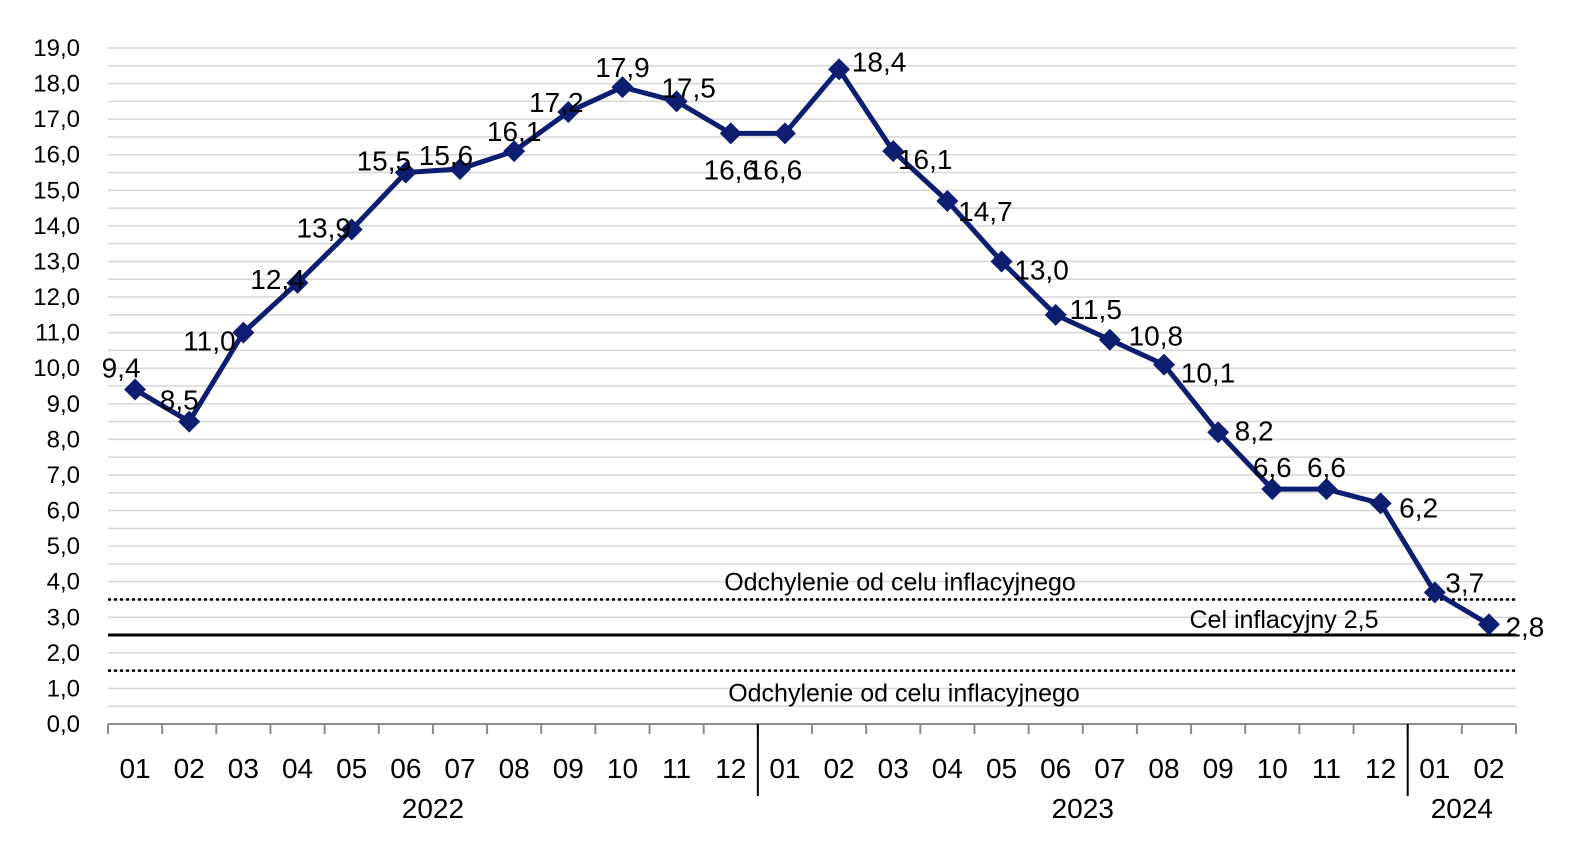 The image size is (1576, 842). Describe the element at coordinates (63, 582) in the screenshot. I see `y-tick-label: 4,0` at that location.